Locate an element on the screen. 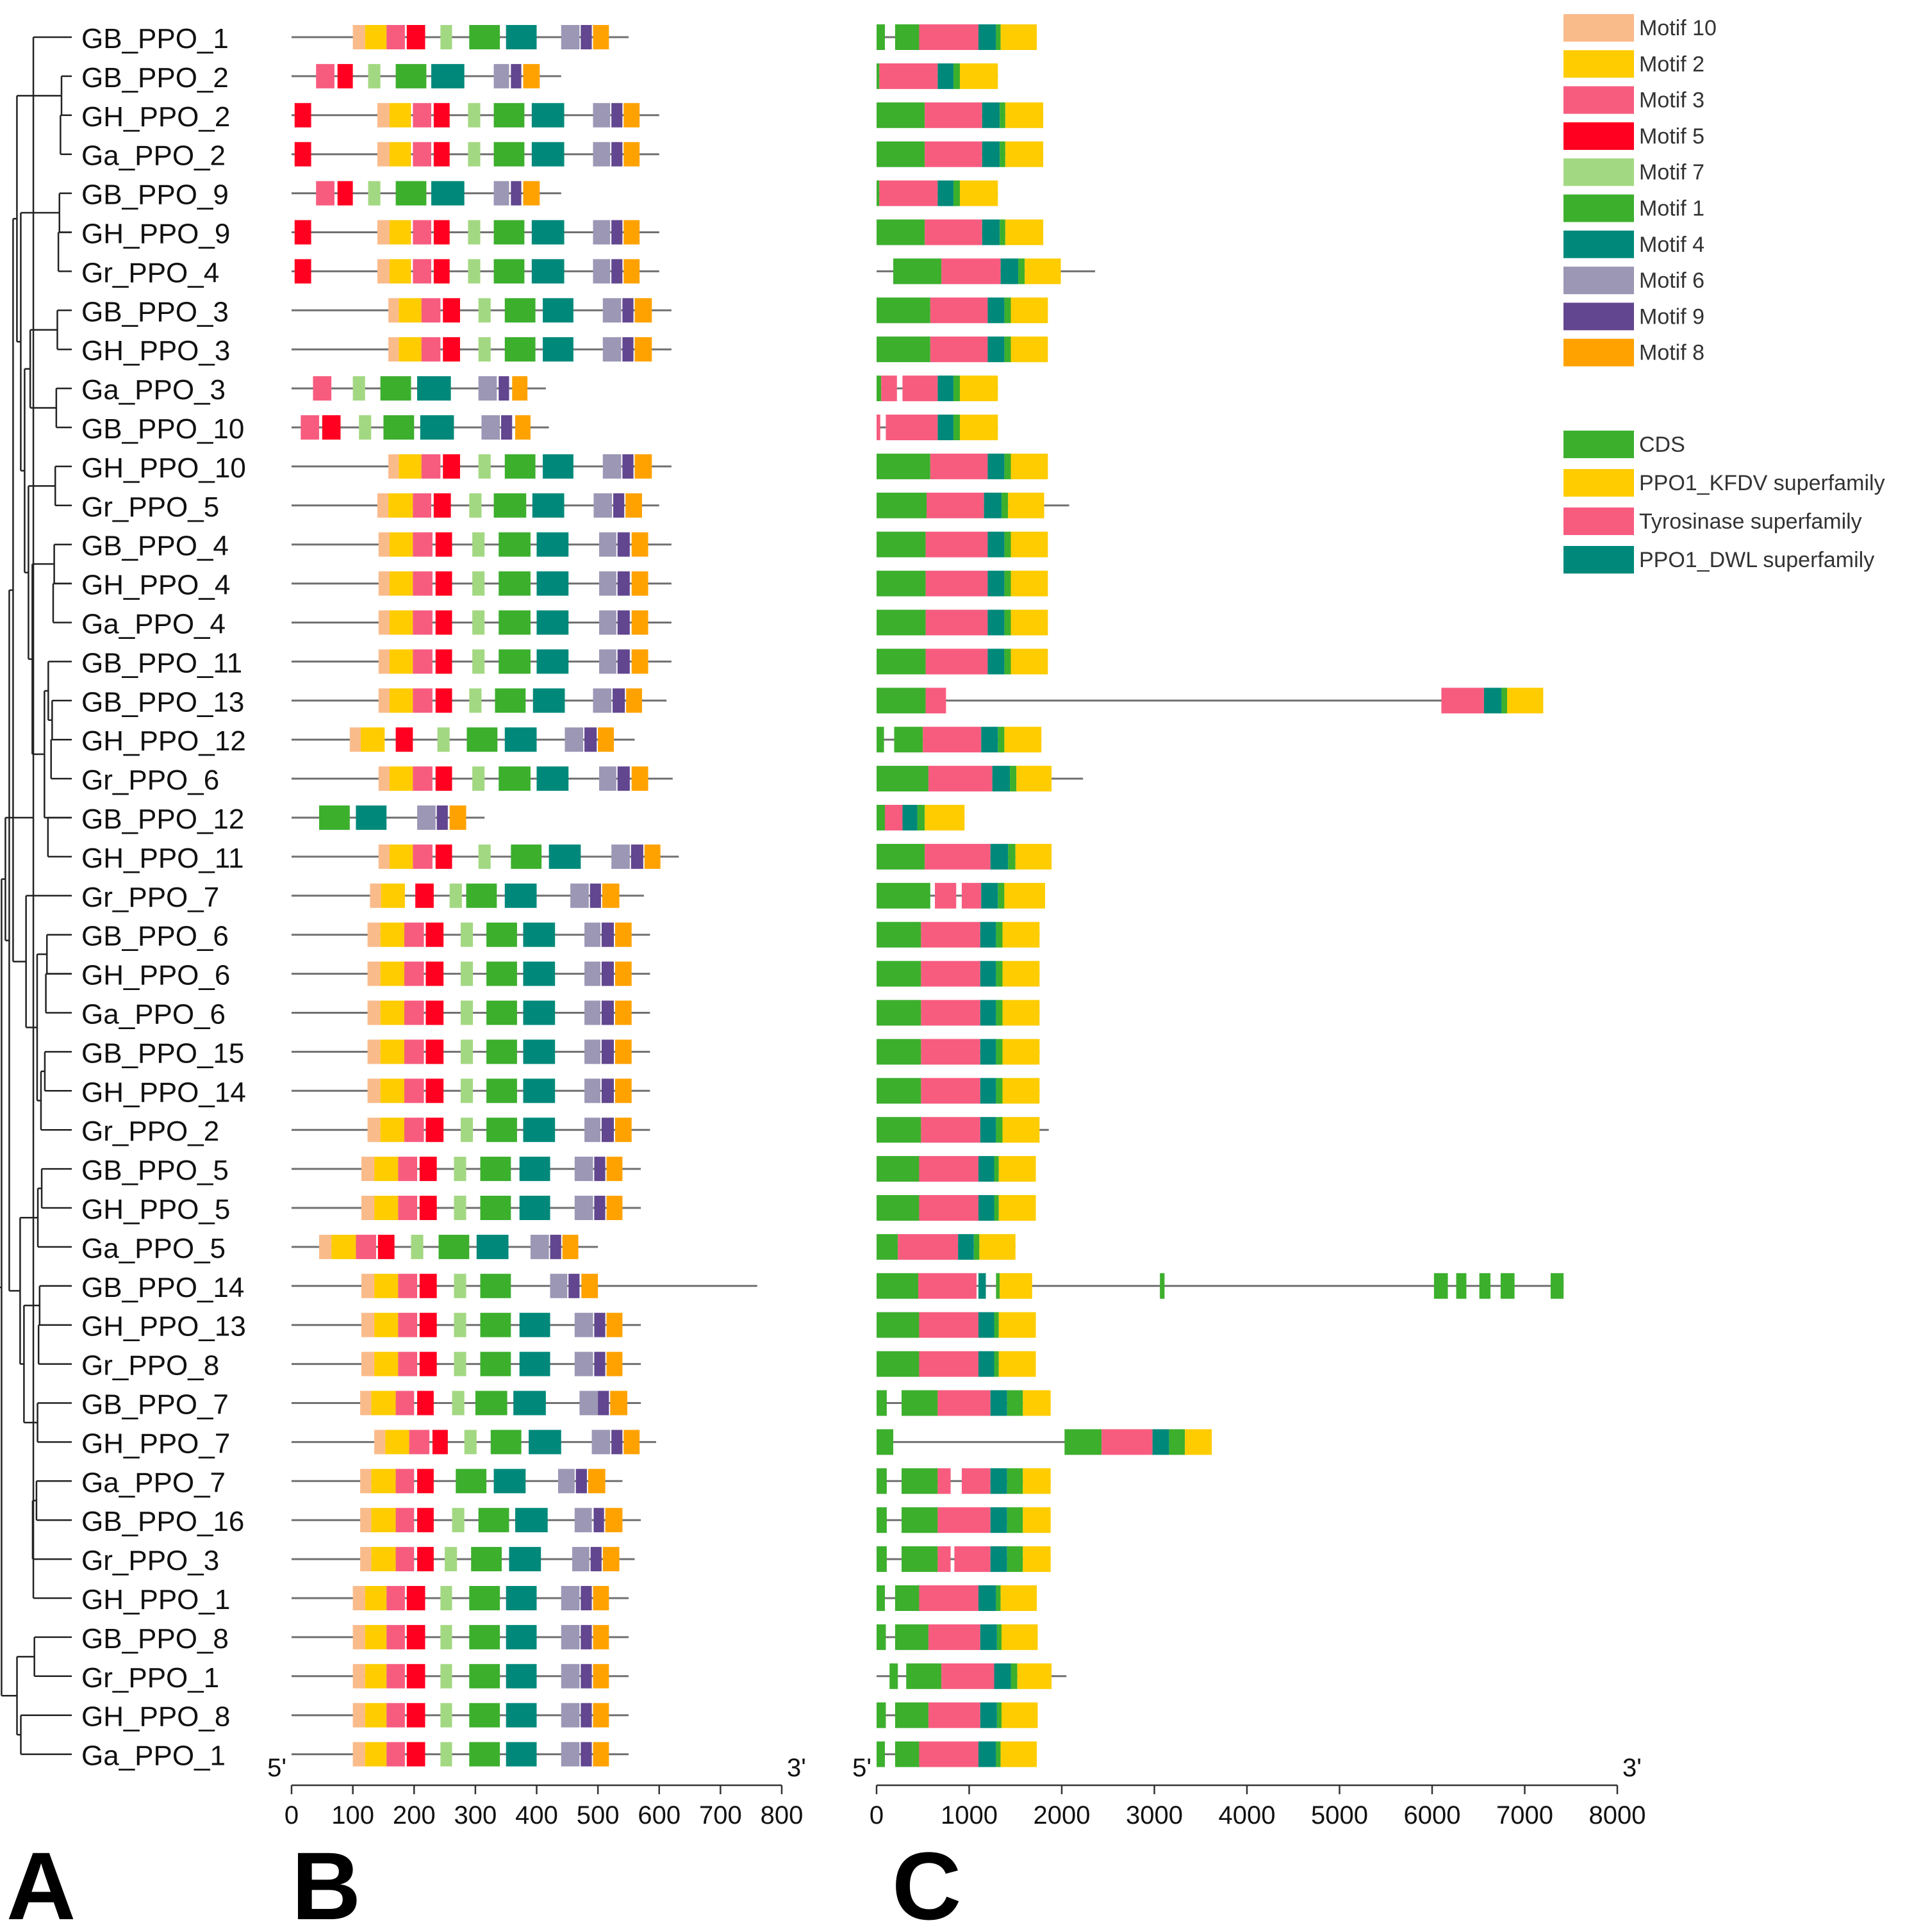 The width and height of the screenshot is (1930, 1932). legend-swatch-m1 is located at coordinates (1598, 208).